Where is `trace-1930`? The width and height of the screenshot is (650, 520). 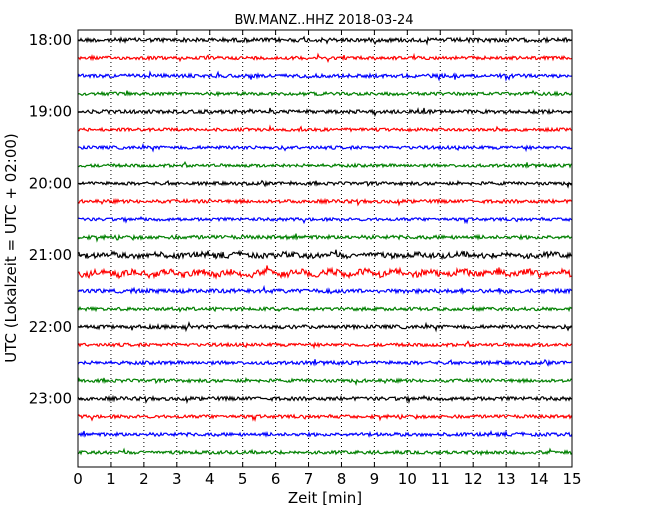 trace-1930 is located at coordinates (325, 147).